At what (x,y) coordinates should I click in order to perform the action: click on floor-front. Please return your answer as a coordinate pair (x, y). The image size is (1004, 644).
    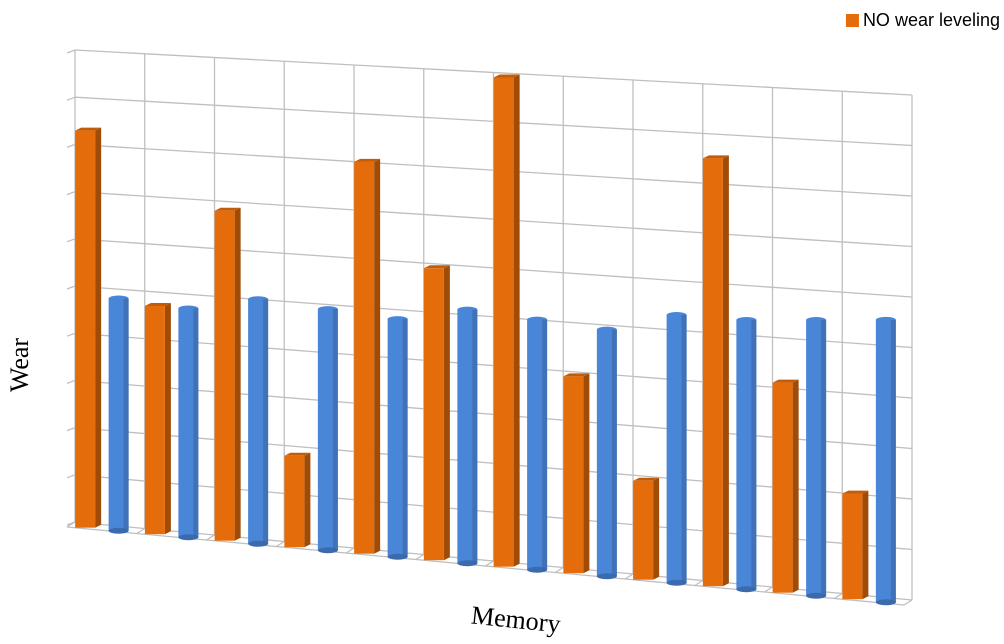
    Looking at the image, I should click on (485, 566).